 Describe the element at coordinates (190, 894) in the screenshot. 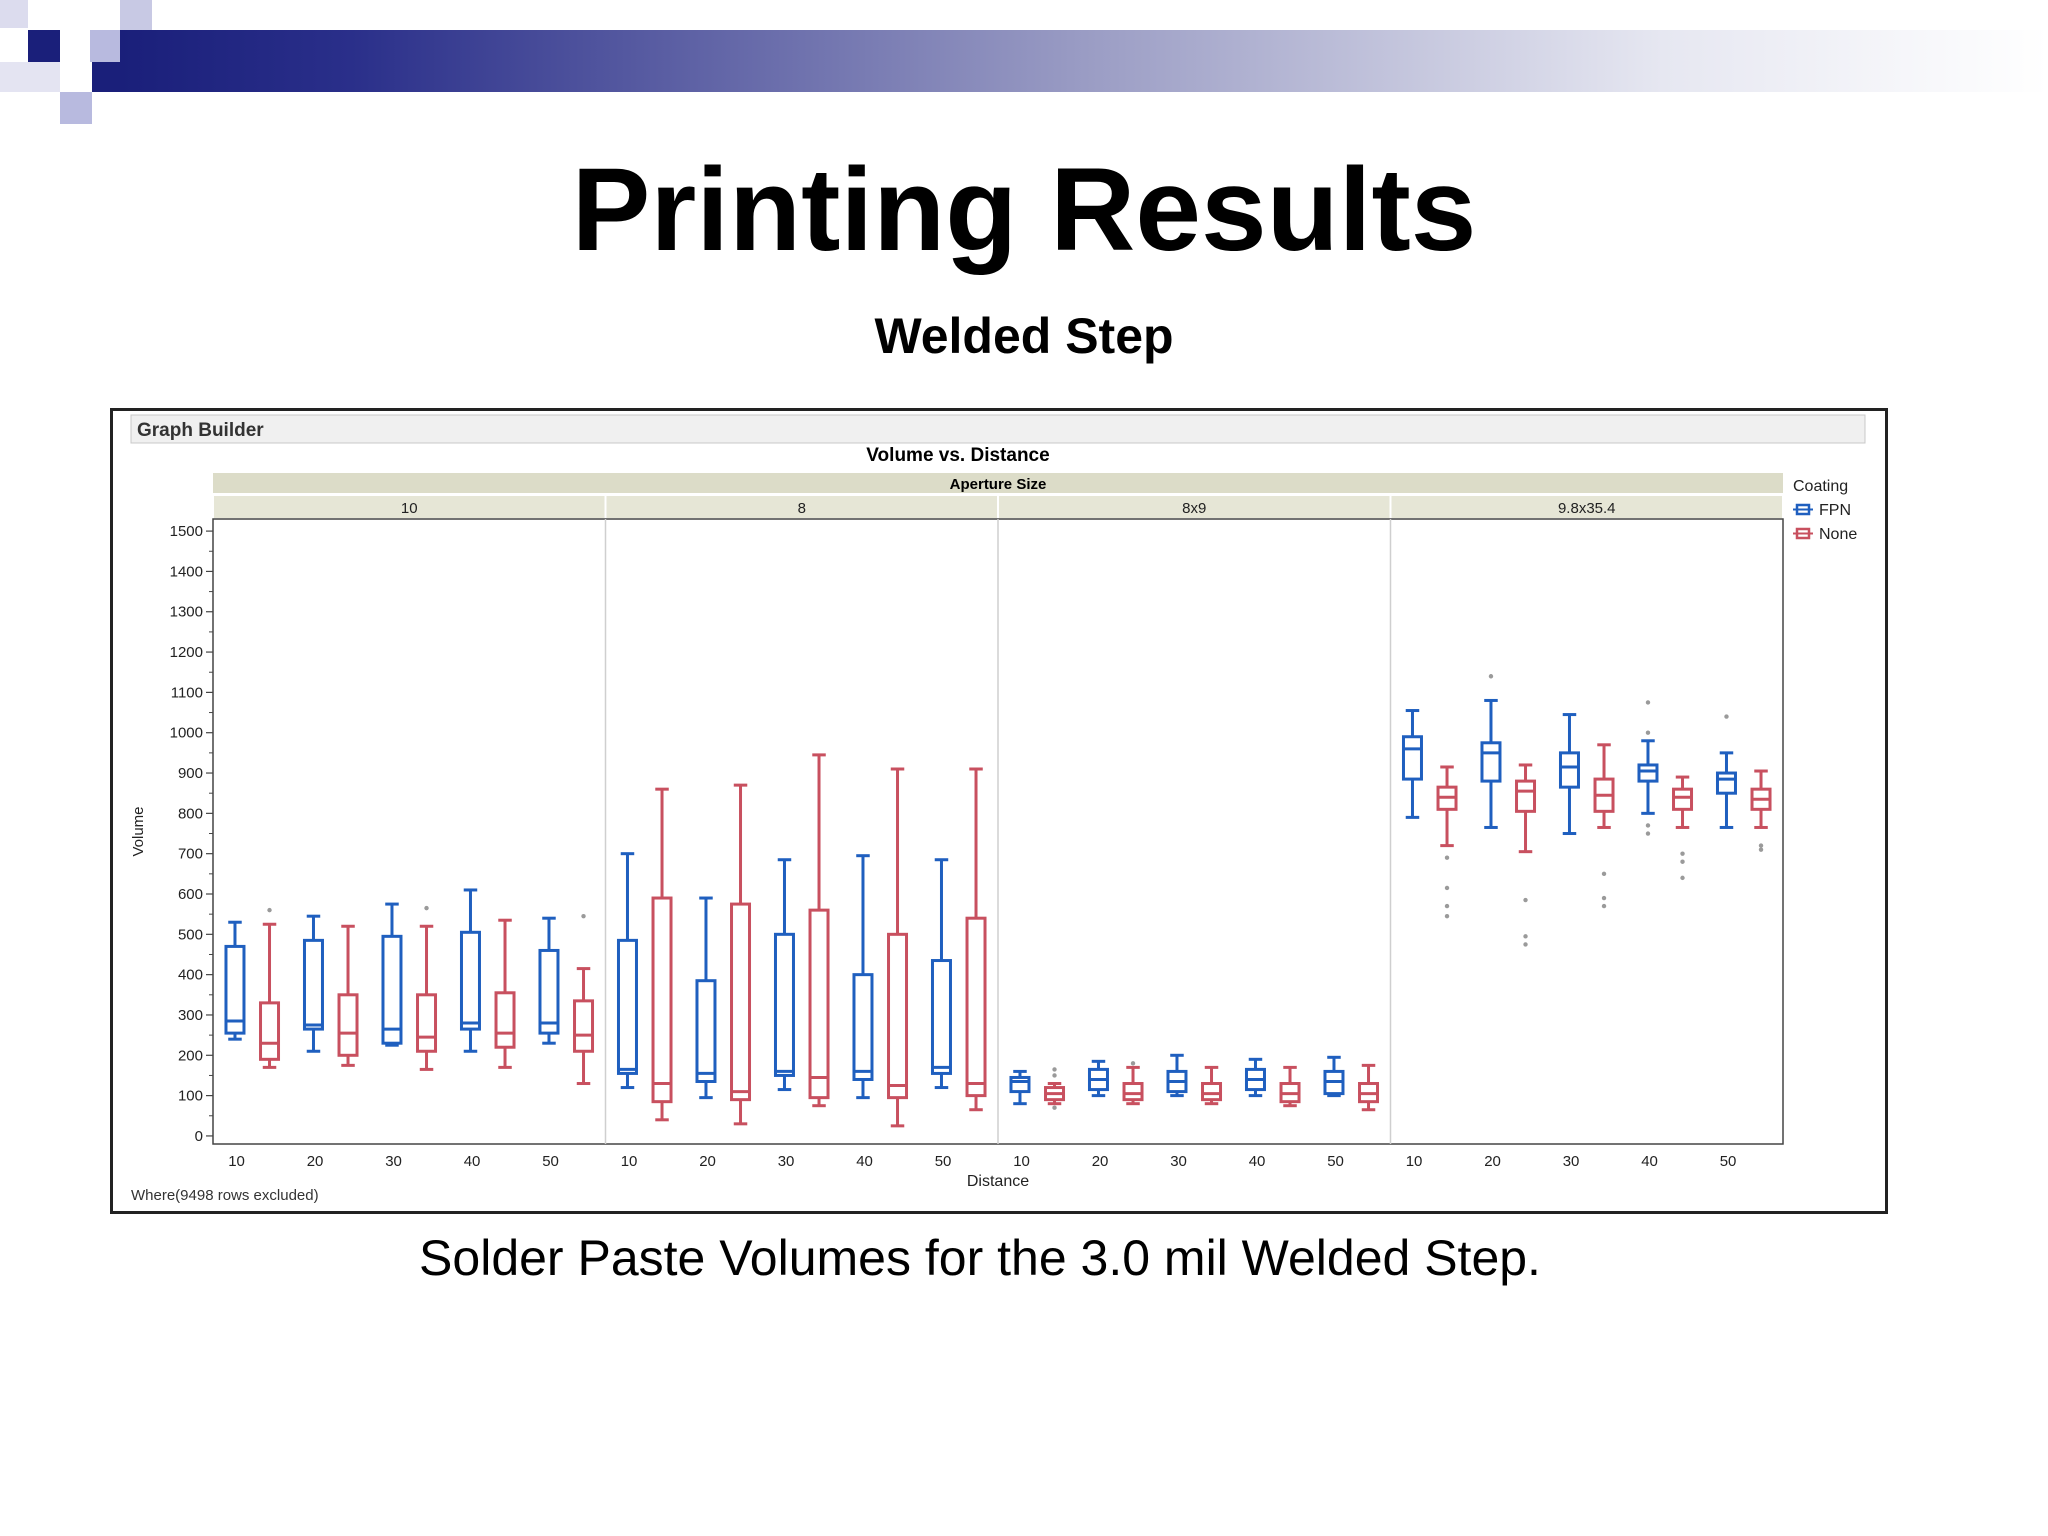

I see `y-tick-label: 600` at that location.